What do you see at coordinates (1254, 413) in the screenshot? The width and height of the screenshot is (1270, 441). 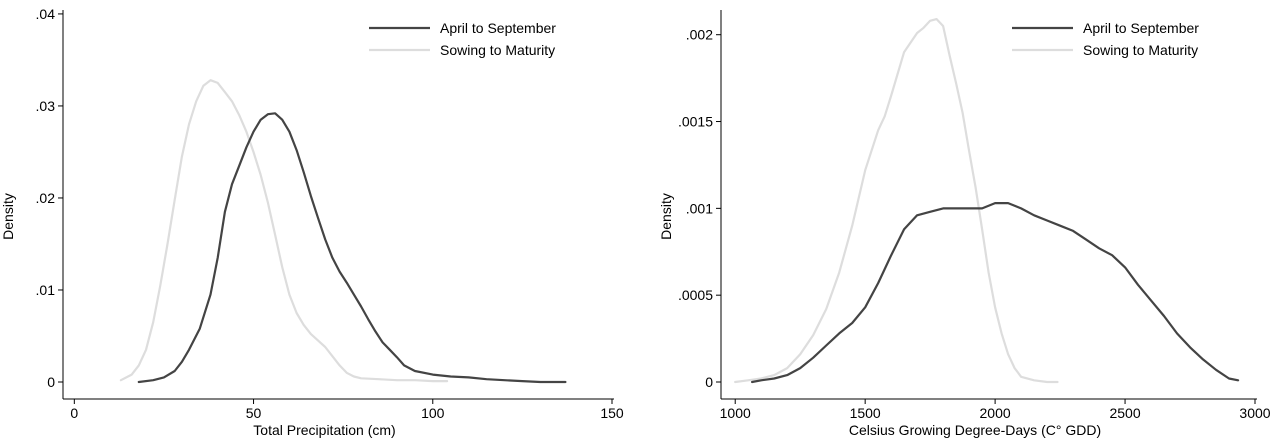 I see `x-tick-label: 3000` at bounding box center [1254, 413].